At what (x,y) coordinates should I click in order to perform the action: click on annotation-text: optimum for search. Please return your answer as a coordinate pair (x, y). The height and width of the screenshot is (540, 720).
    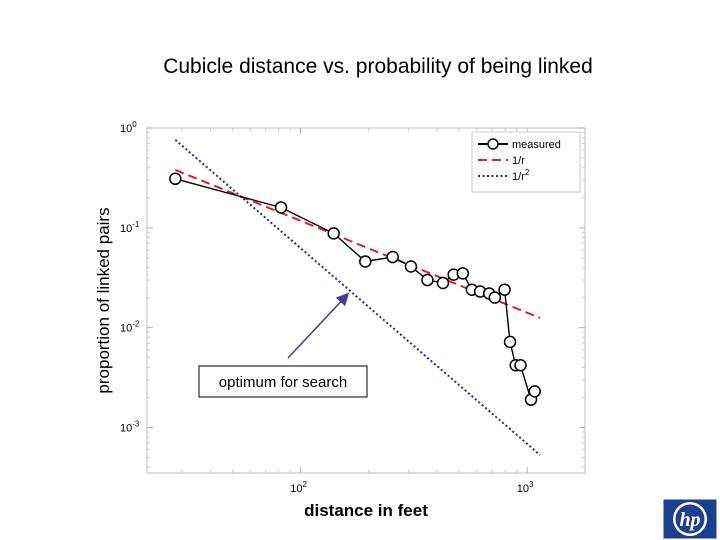
    Looking at the image, I should click on (283, 382).